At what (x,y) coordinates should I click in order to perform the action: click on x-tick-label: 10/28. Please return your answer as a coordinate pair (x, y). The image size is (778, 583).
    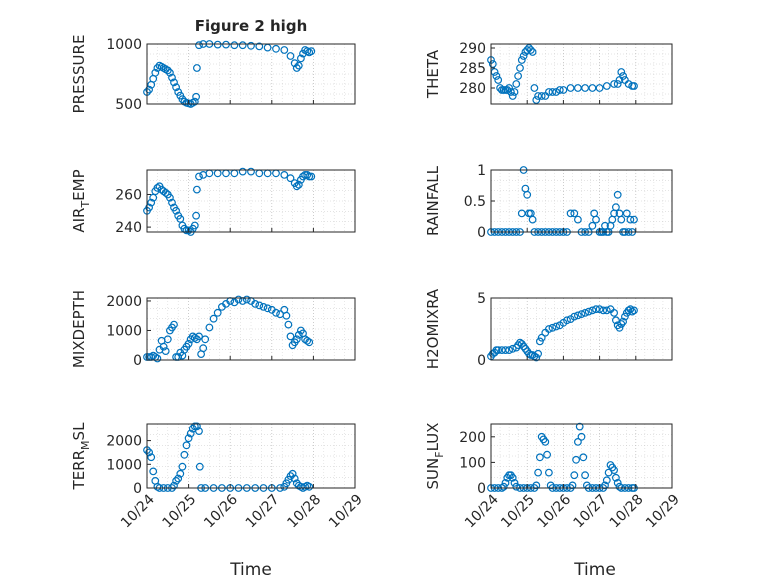
    Looking at the image, I should click on (304, 512).